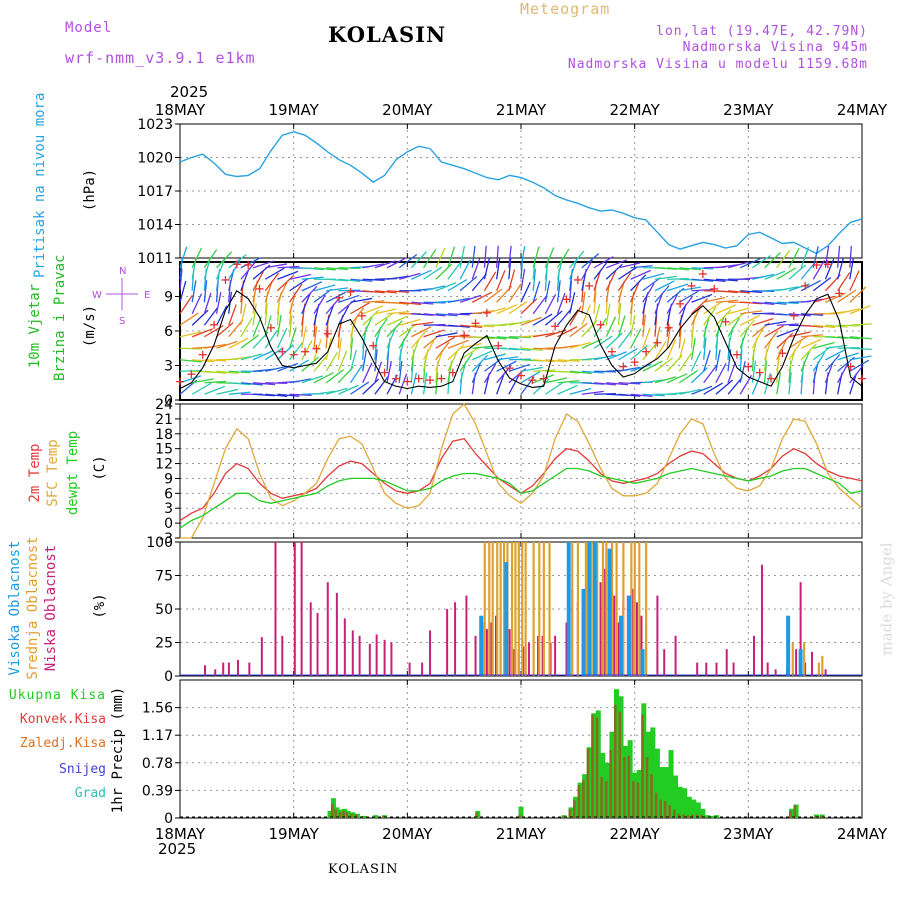 This screenshot has width=900, height=900. I want to click on ytick-label: 9, so click(168, 298).